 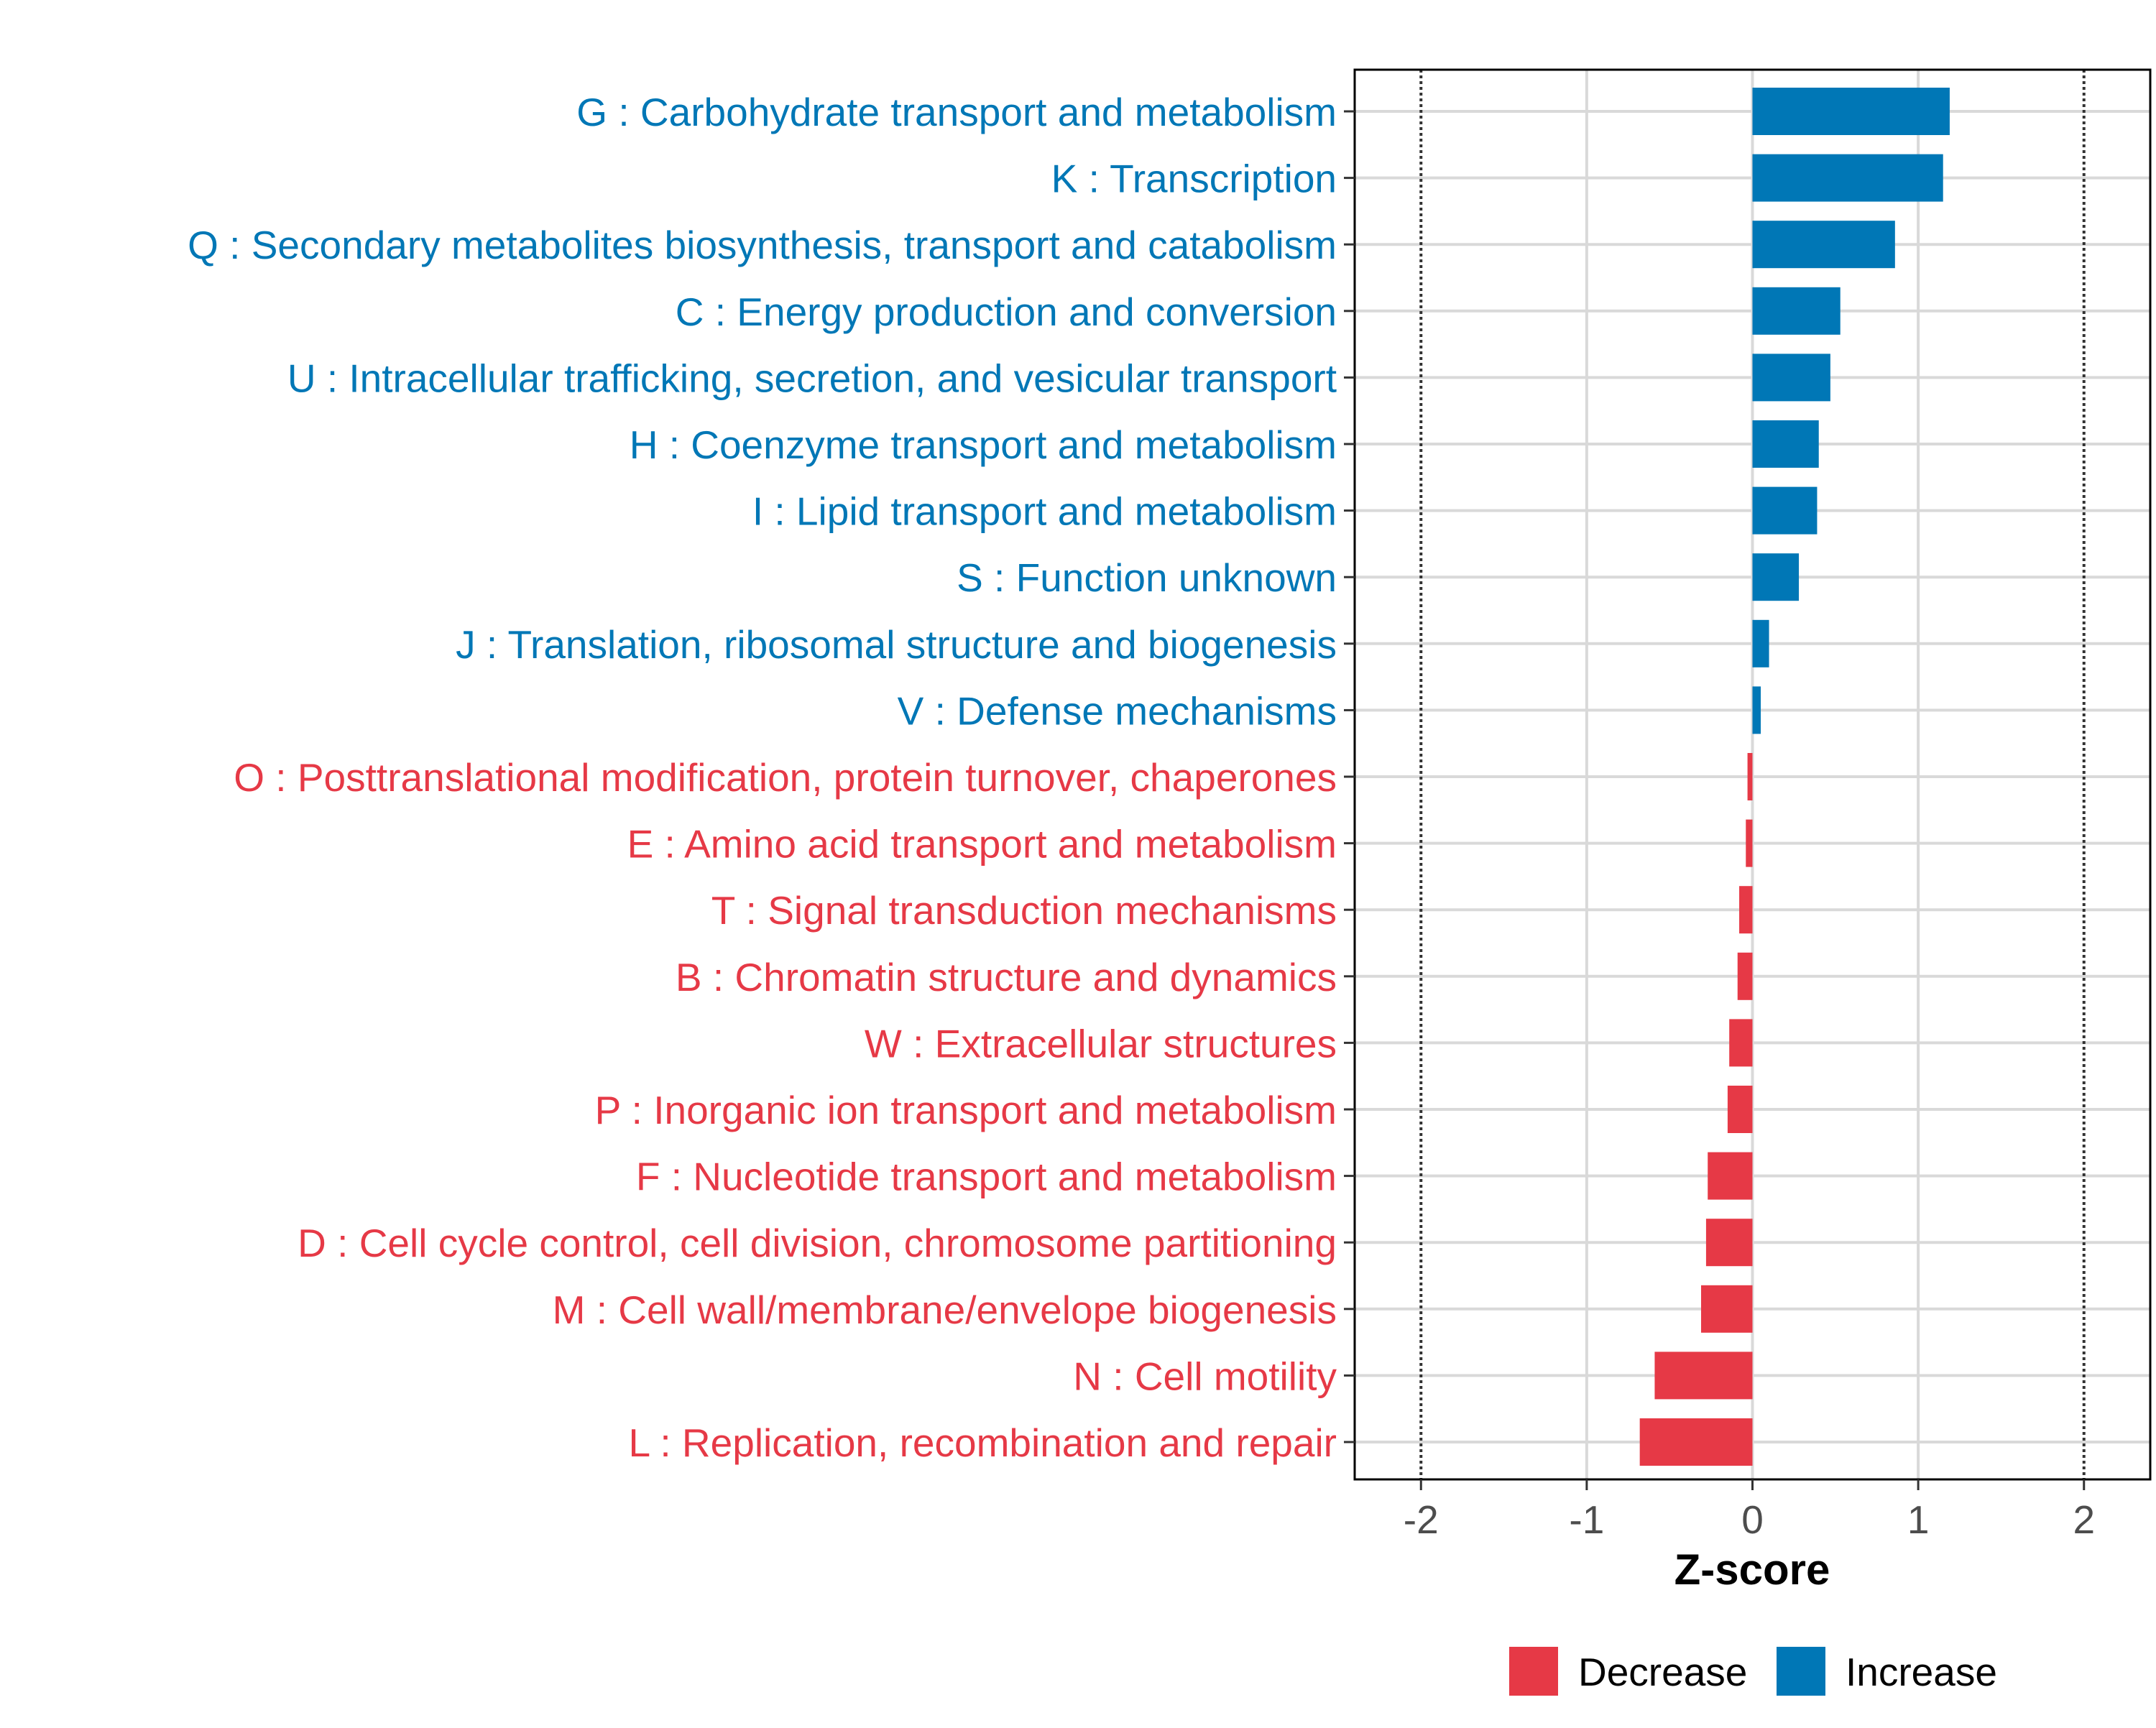 I want to click on legend-label-decrease: Decrease, so click(x=1663, y=1672).